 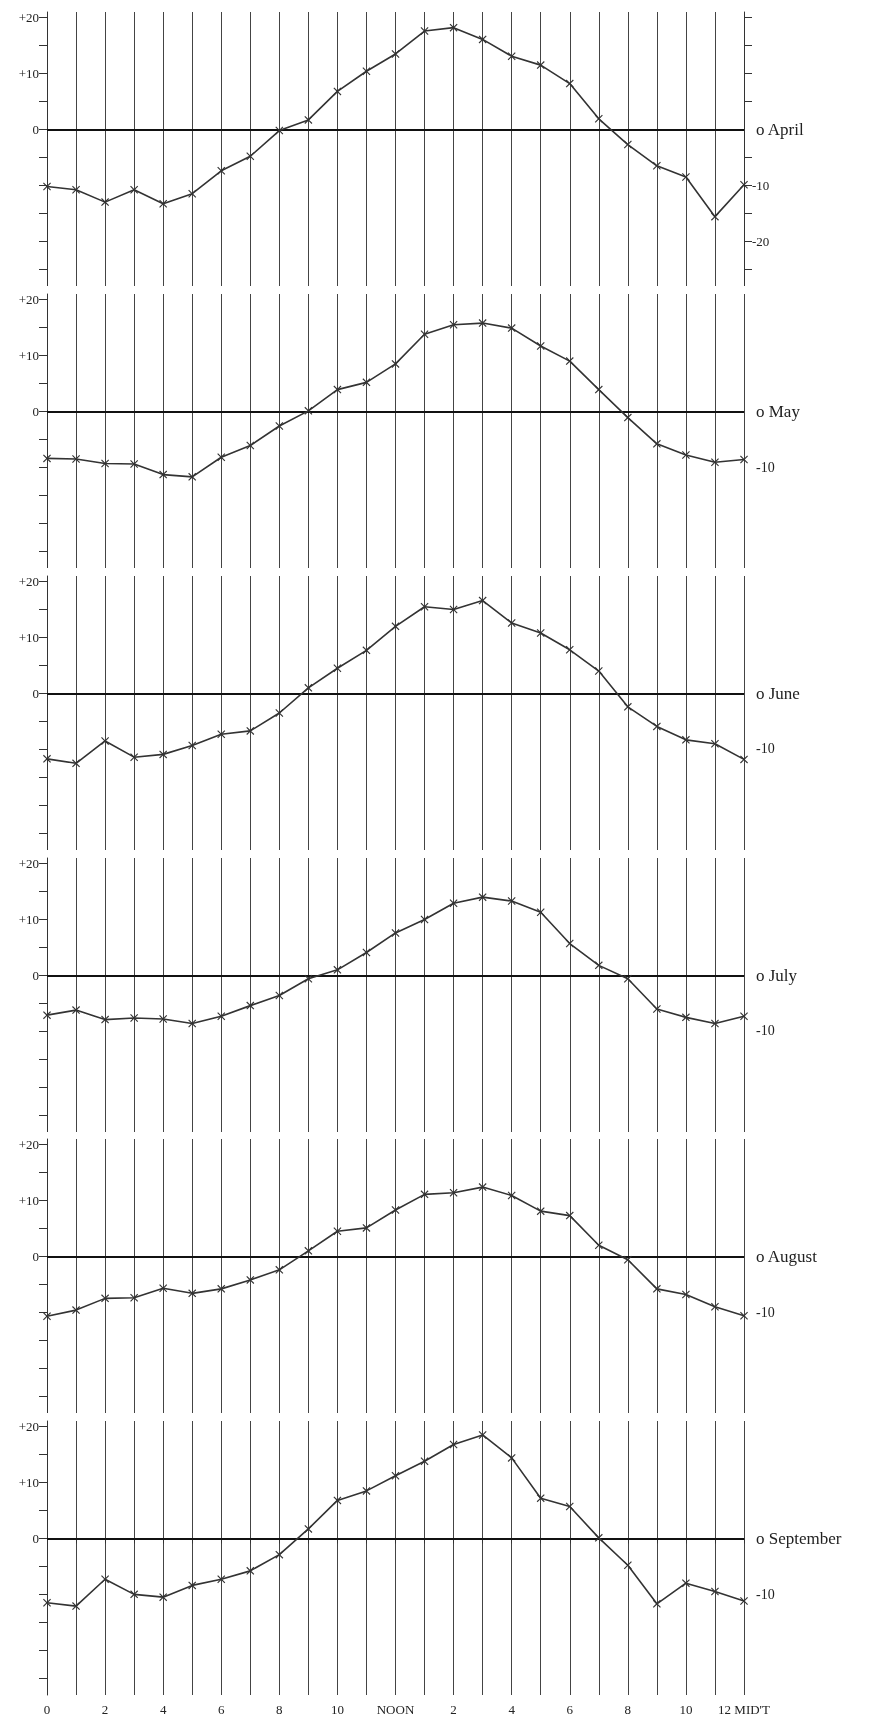 I want to click on x-tick-label: 4, so click(x=163, y=1710).